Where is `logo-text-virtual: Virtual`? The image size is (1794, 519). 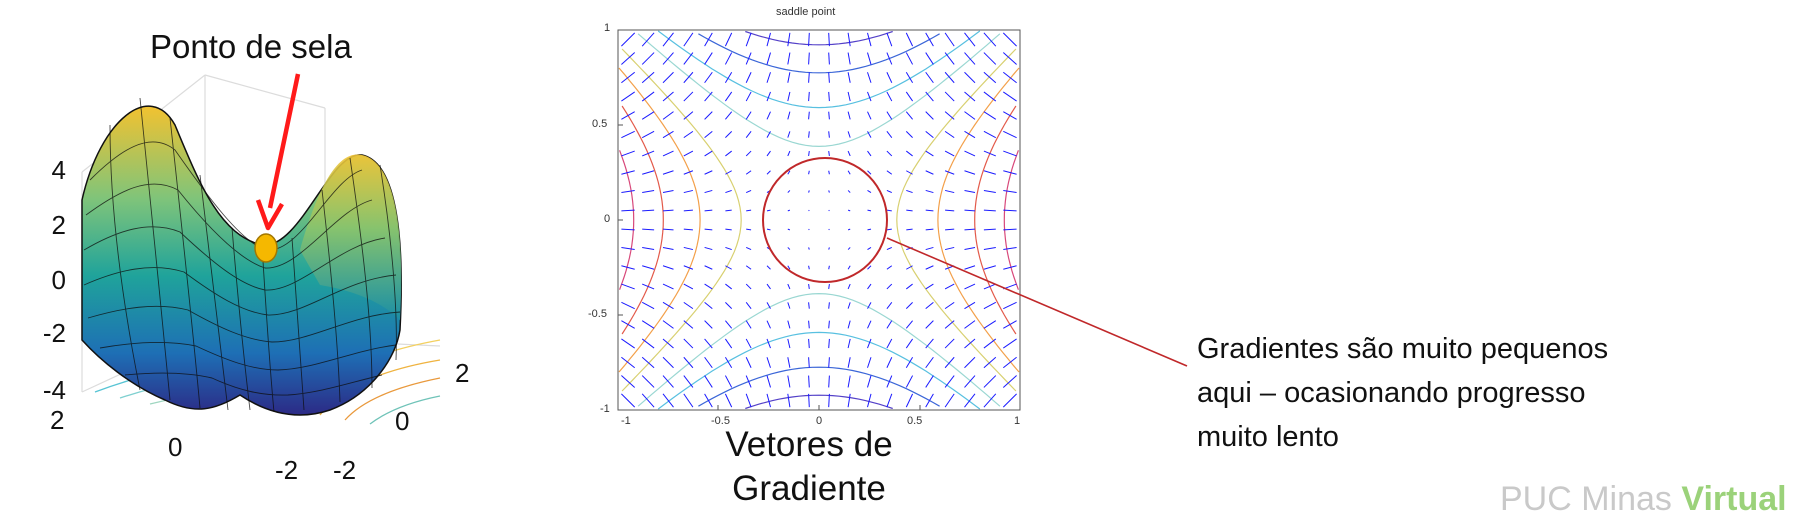 logo-text-virtual: Virtual is located at coordinates (1733, 499).